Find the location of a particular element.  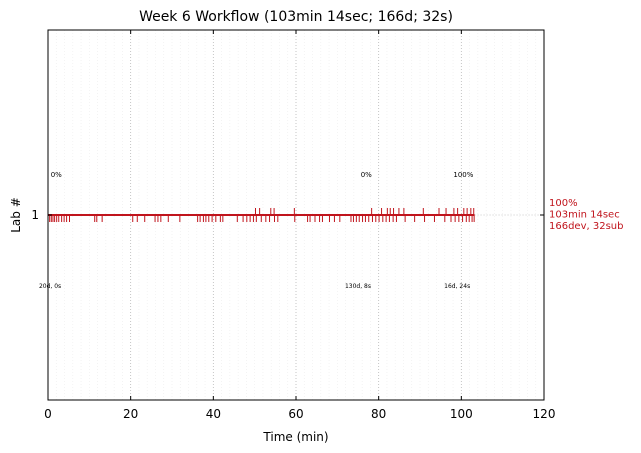

y-axis-ticks: 1 is located at coordinates (287, 215).